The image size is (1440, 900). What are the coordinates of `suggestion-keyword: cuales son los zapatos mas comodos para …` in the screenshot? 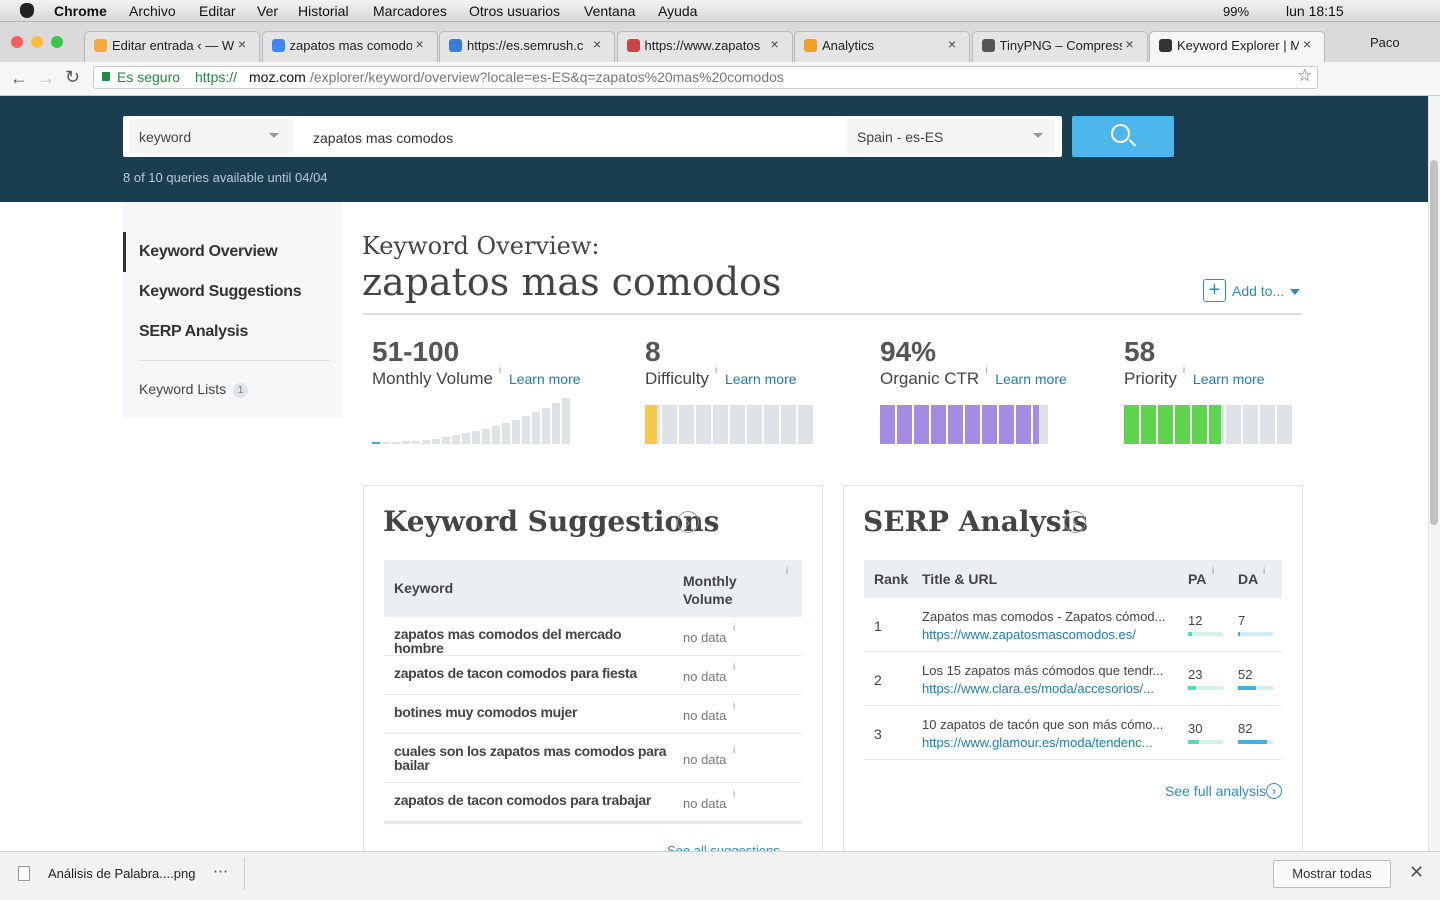 It's located at (530, 758).